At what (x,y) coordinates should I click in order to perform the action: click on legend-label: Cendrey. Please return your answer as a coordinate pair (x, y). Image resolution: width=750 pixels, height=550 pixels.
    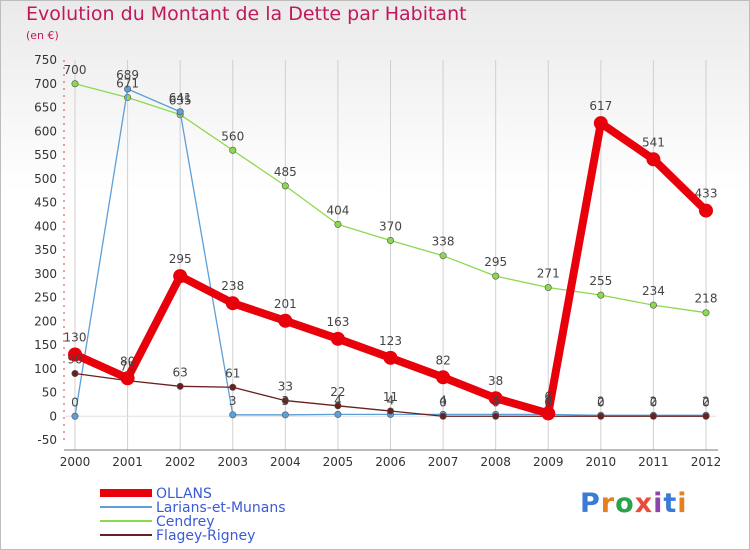
    Looking at the image, I should click on (185, 522).